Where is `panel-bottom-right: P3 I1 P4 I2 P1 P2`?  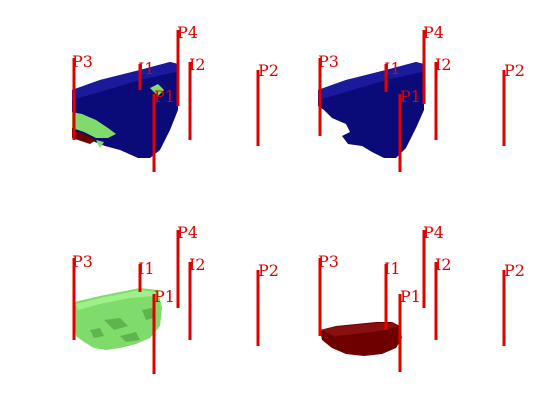
panel-bottom-right: P3 I1 P4 I2 P1 P2 is located at coordinates (421, 297).